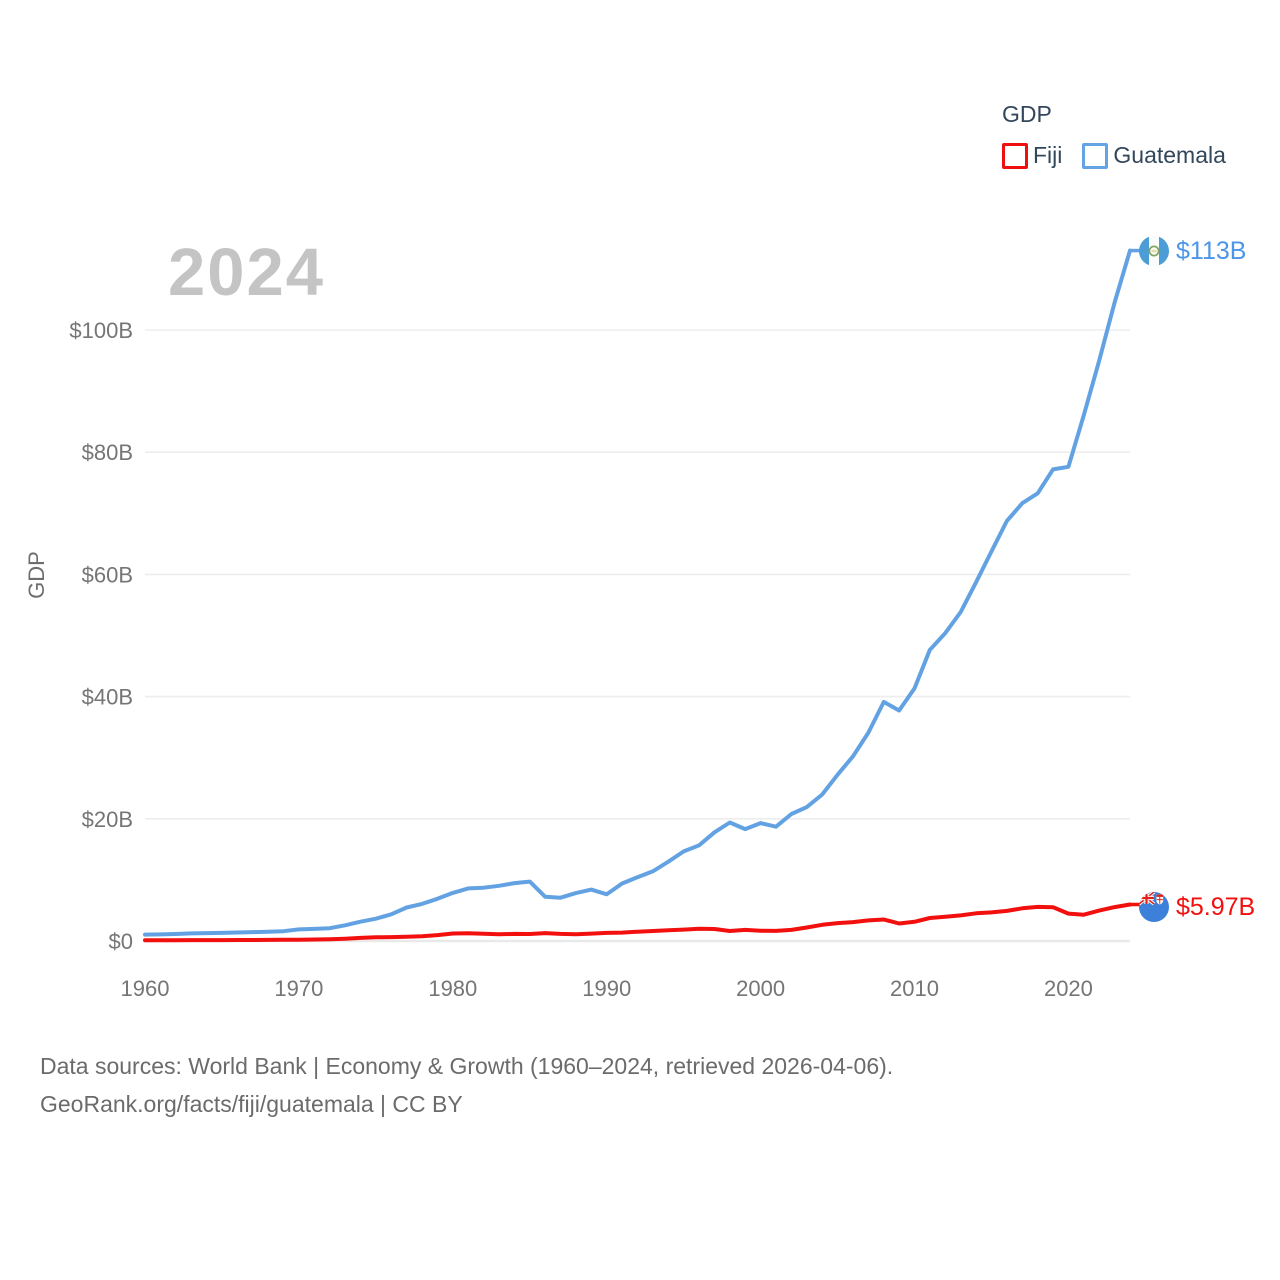 The width and height of the screenshot is (1280, 1280). What do you see at coordinates (1048, 155) in the screenshot?
I see `legend-label-fiji: Fiji` at bounding box center [1048, 155].